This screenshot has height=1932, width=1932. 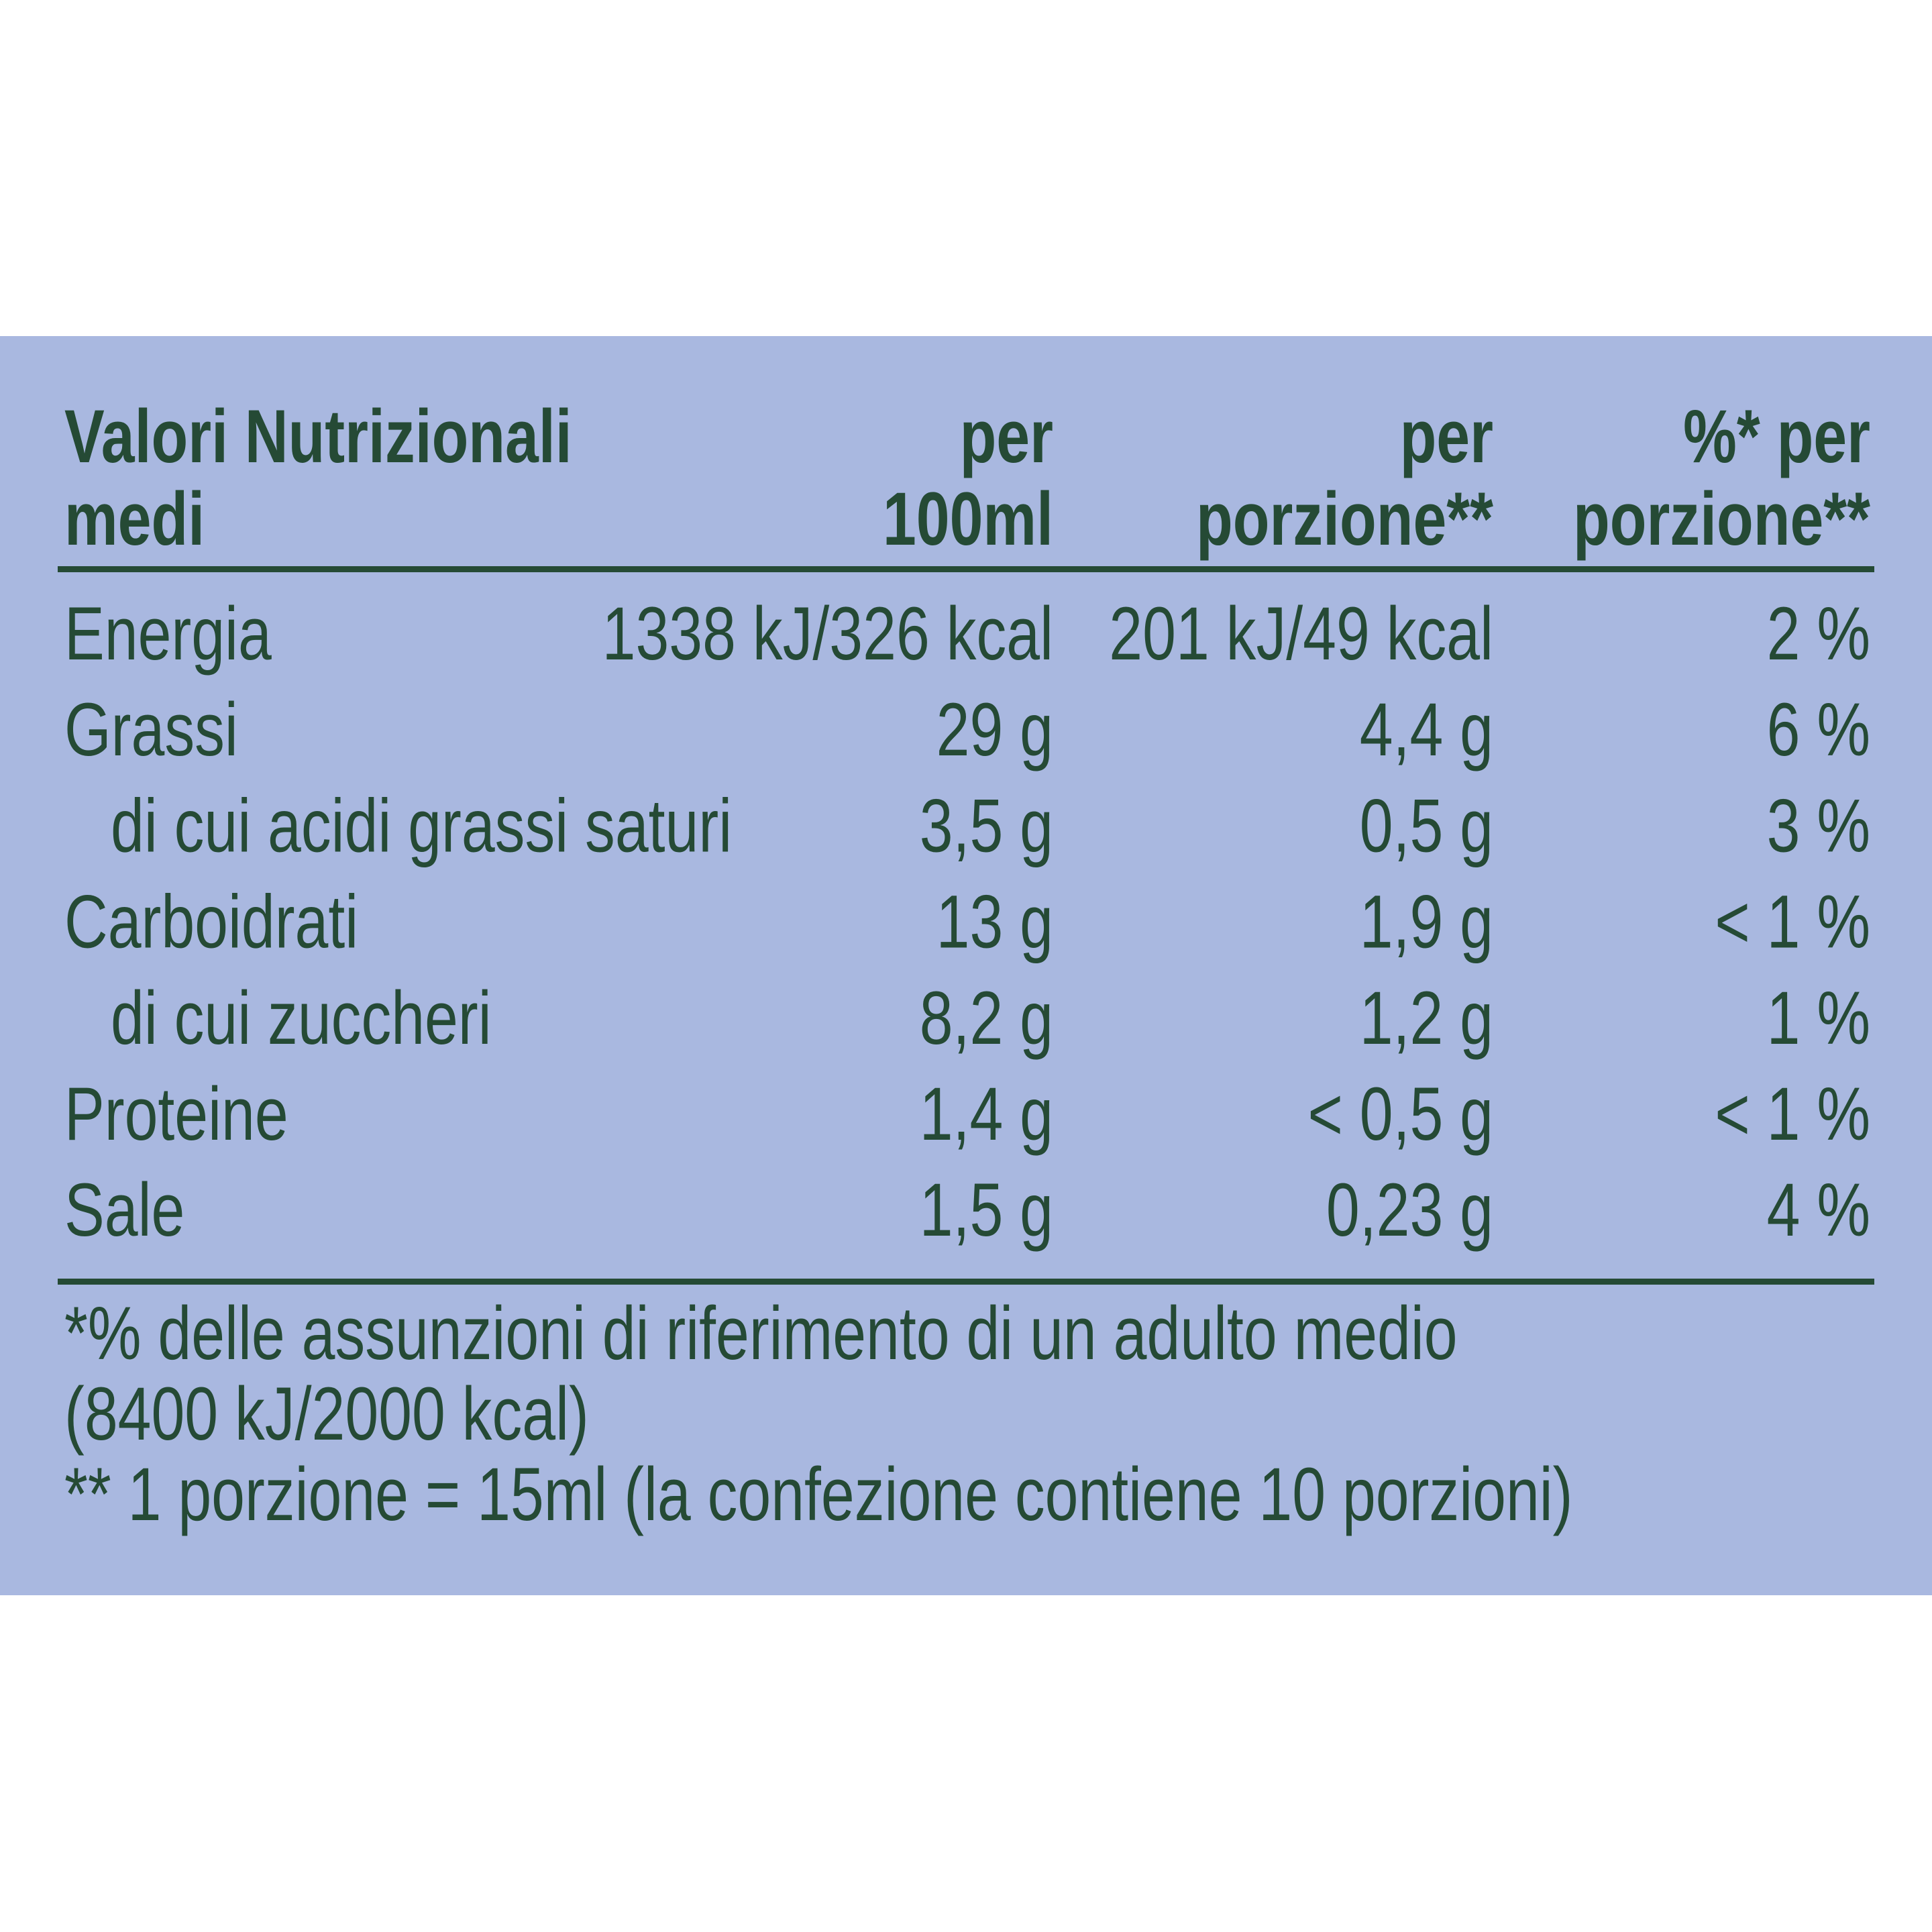 What do you see at coordinates (1426, 730) in the screenshot?
I see `row-value: 4,4 g` at bounding box center [1426, 730].